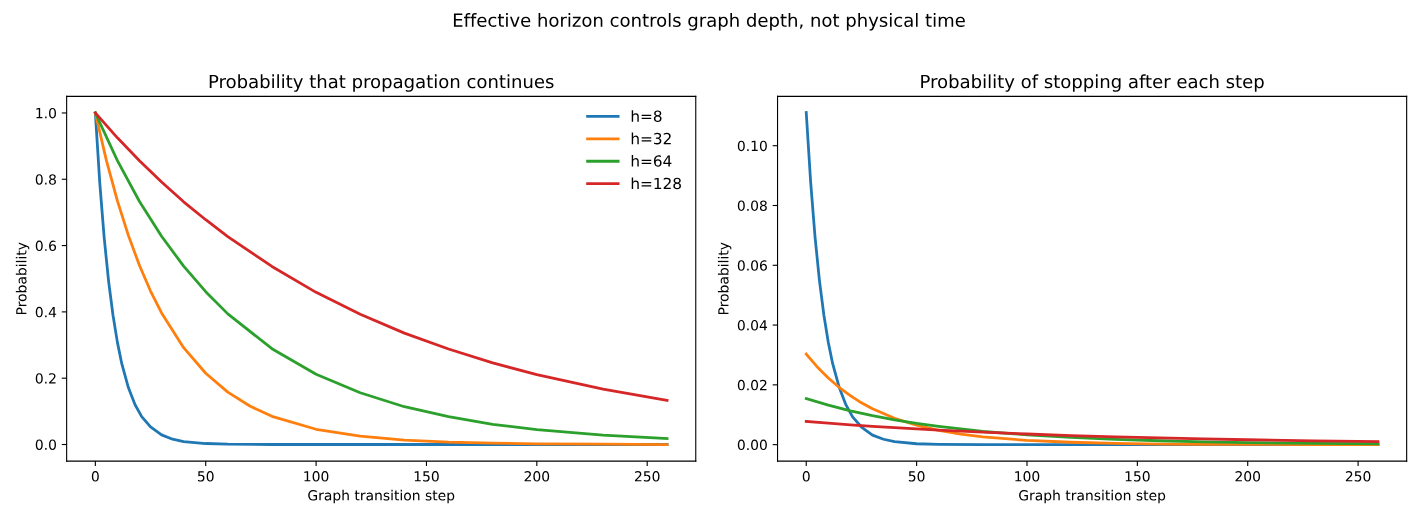 This screenshot has height=521, width=1418. Describe the element at coordinates (709, 22) in the screenshot. I see `text: Effective horizon controls graph depth, not physical time` at that location.